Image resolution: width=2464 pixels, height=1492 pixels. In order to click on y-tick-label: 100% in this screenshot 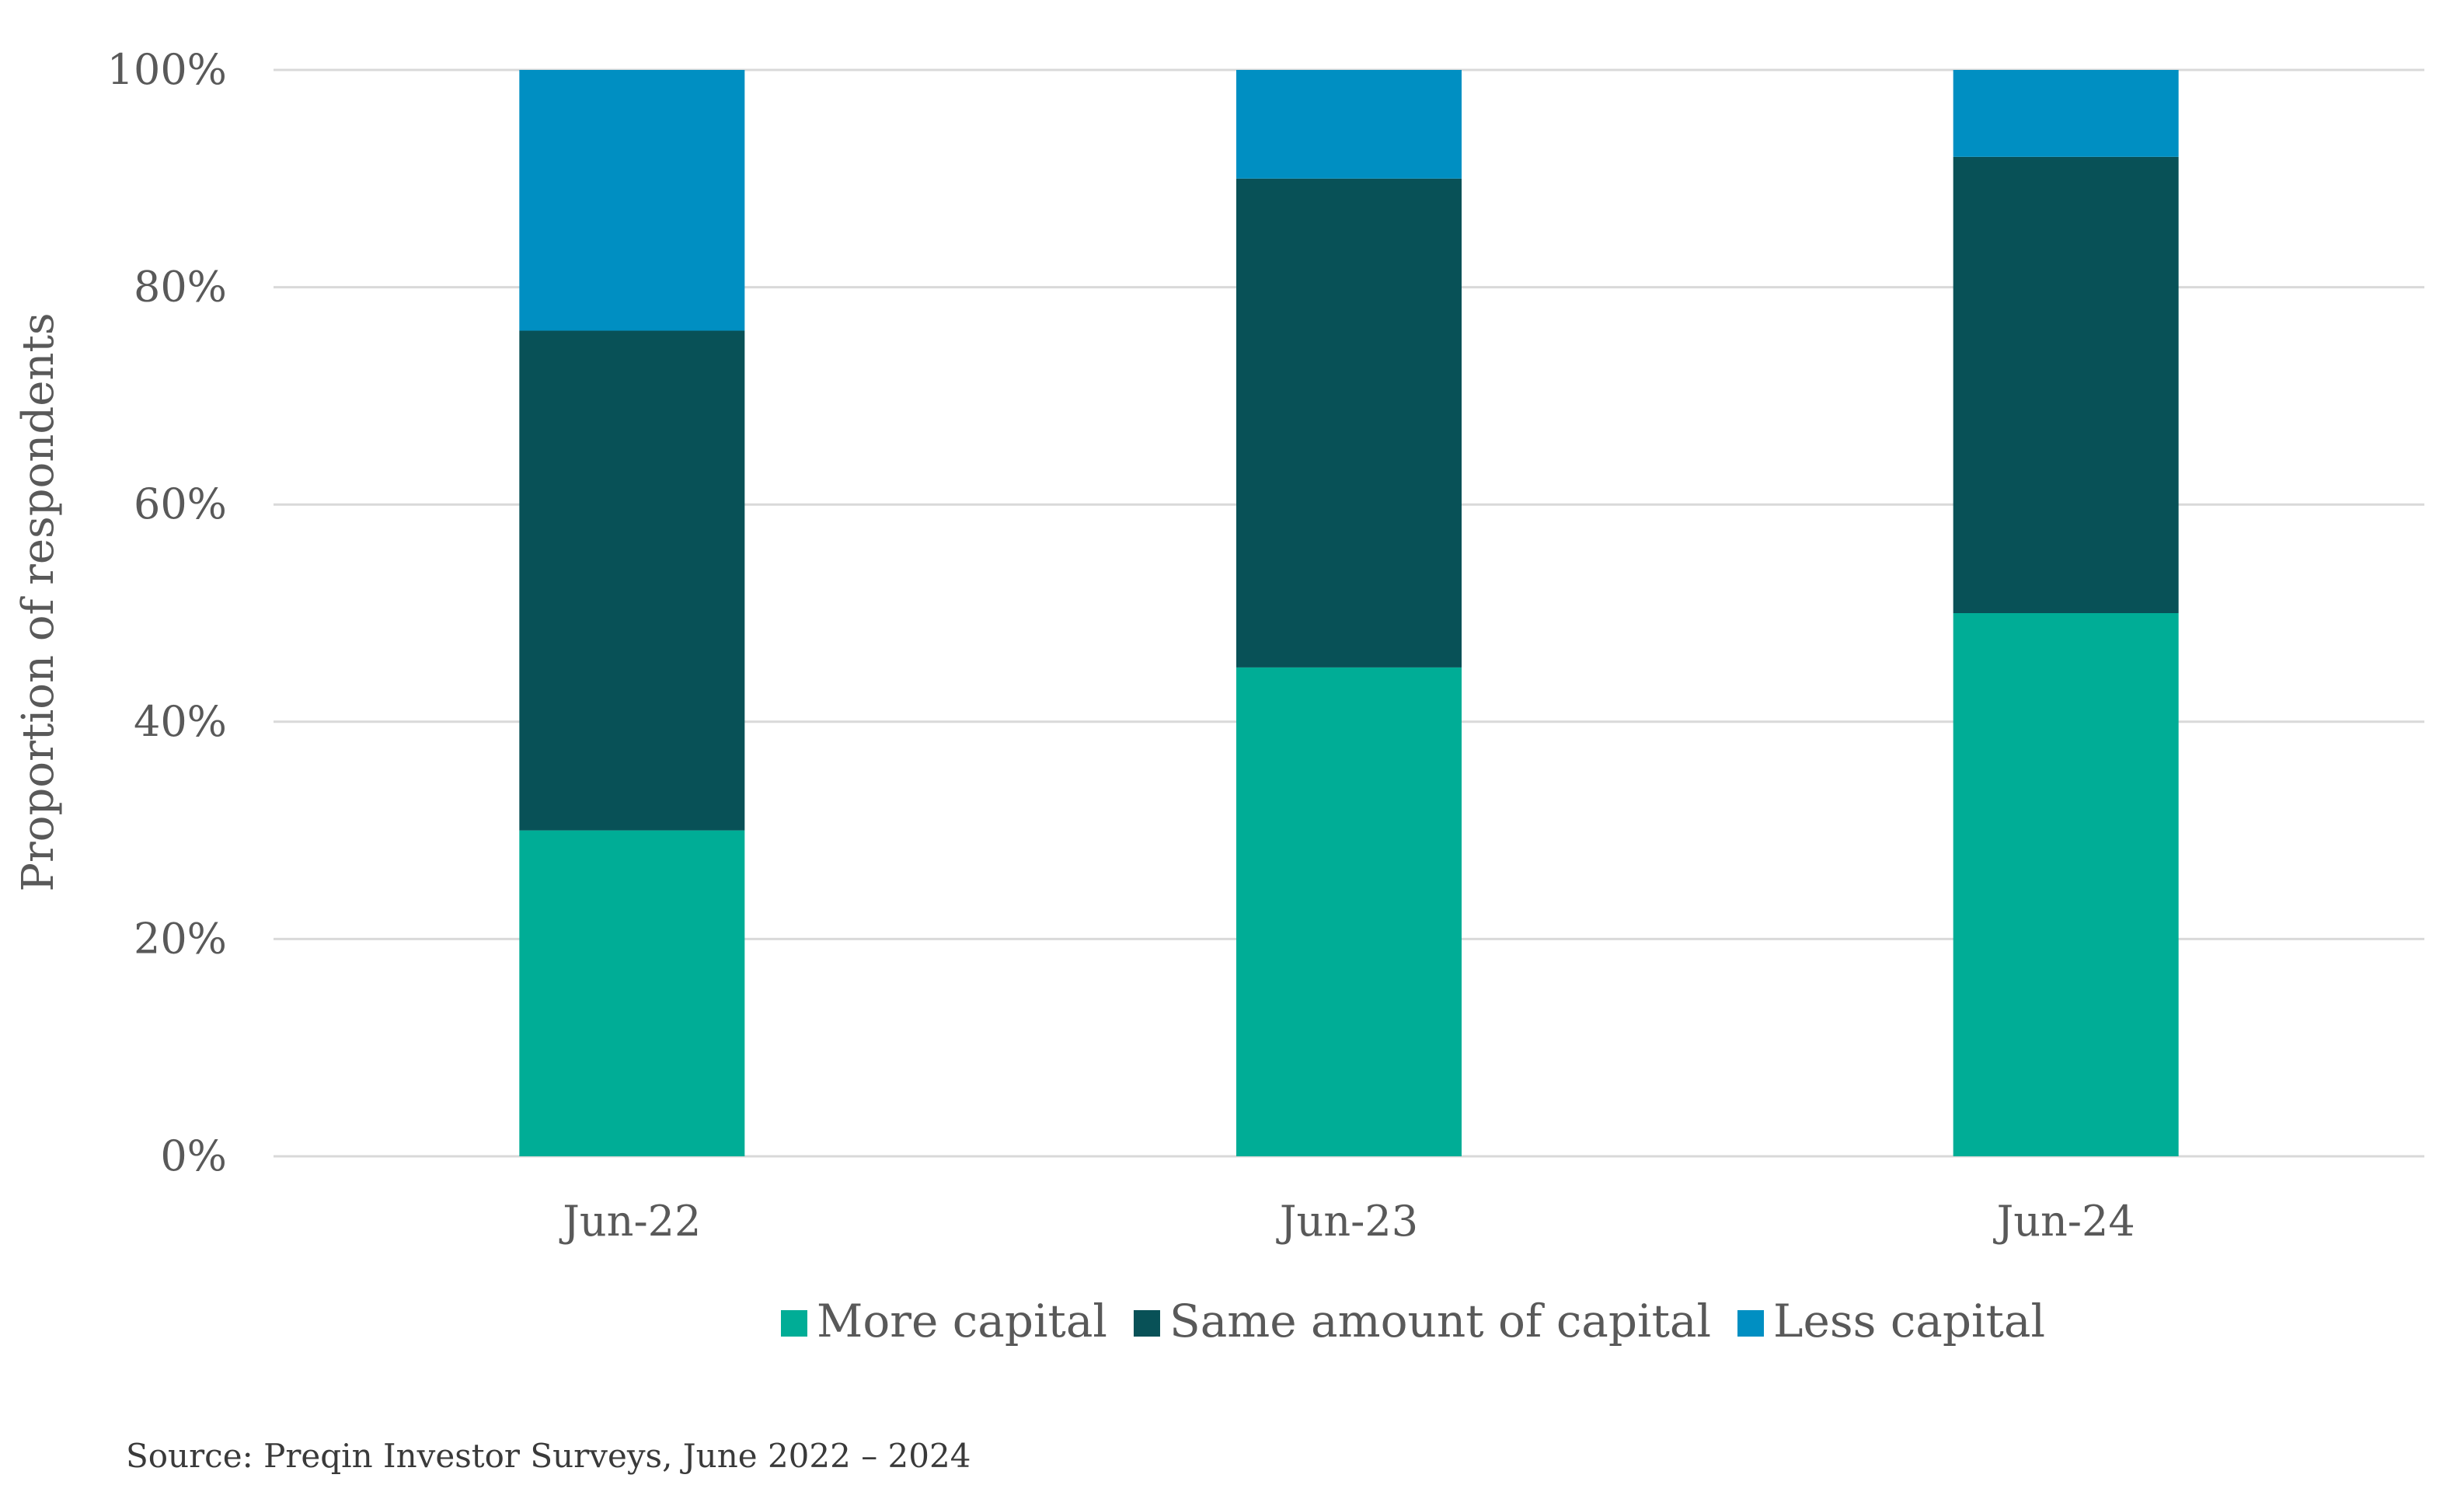, I will do `click(167, 69)`.